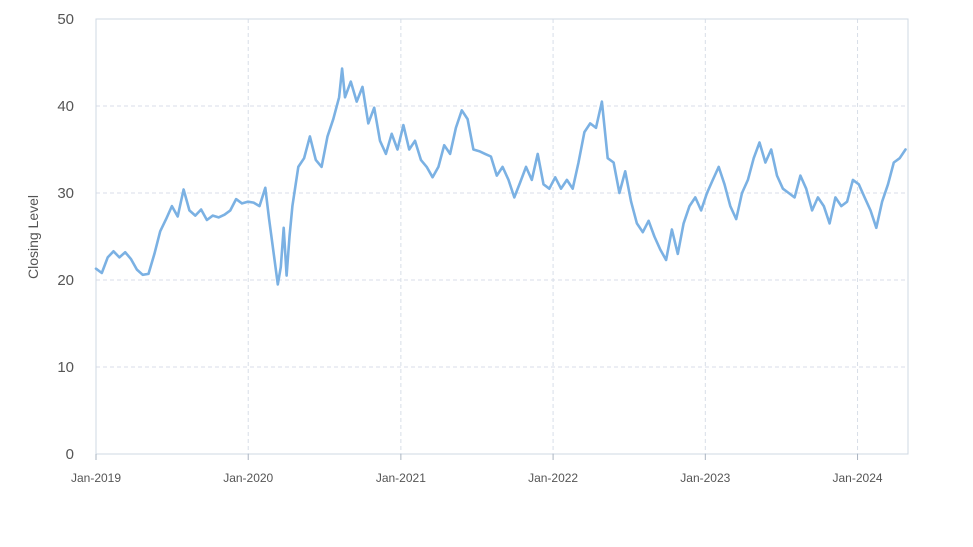 This screenshot has width=973, height=547. Describe the element at coordinates (401, 478) in the screenshot. I see `x-tick-label: Jan-2021` at that location.